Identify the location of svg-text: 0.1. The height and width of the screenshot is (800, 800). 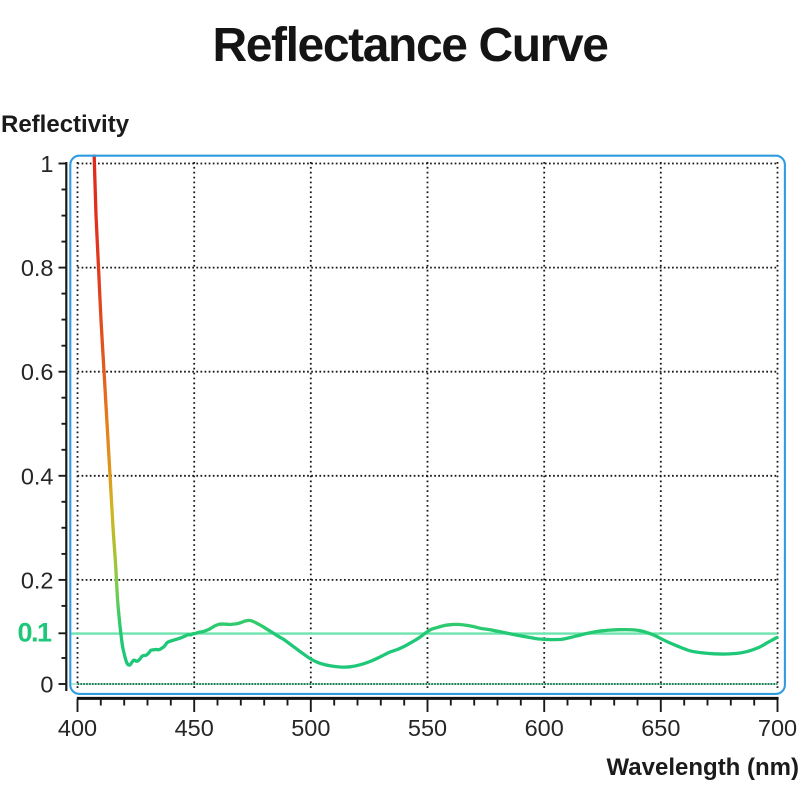
(34, 633).